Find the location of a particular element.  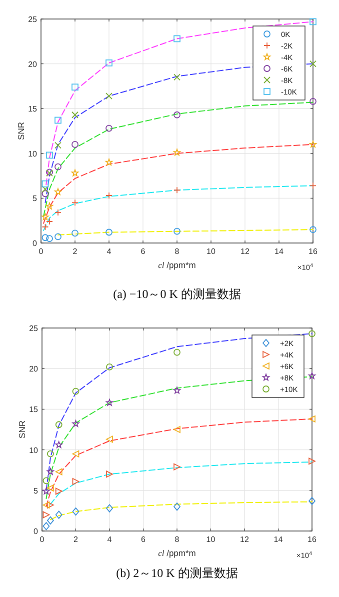

x-tick-label: 0 is located at coordinates (42, 539).